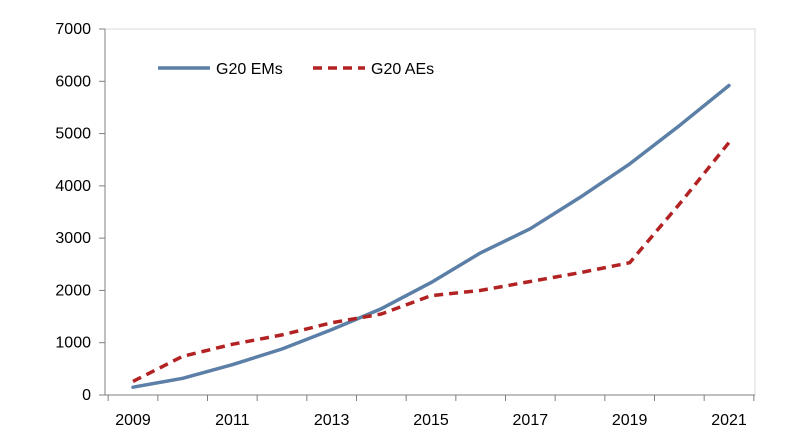 The height and width of the screenshot is (441, 800). Describe the element at coordinates (73, 343) in the screenshot. I see `y-tick-label: 1000` at that location.